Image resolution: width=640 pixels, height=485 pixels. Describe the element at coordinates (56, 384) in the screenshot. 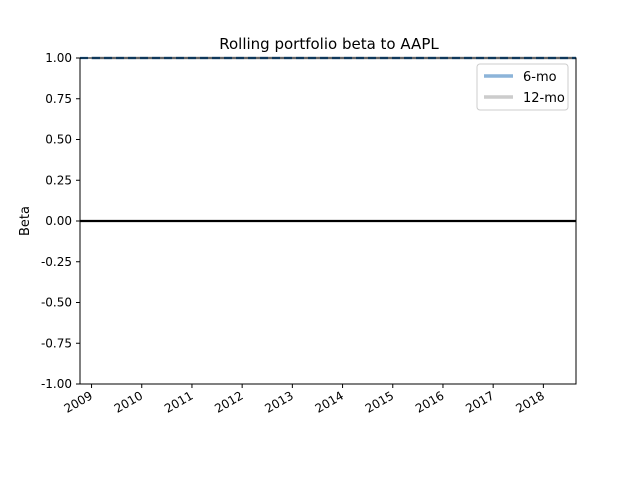

I see `y-tick-label: -1.00` at that location.